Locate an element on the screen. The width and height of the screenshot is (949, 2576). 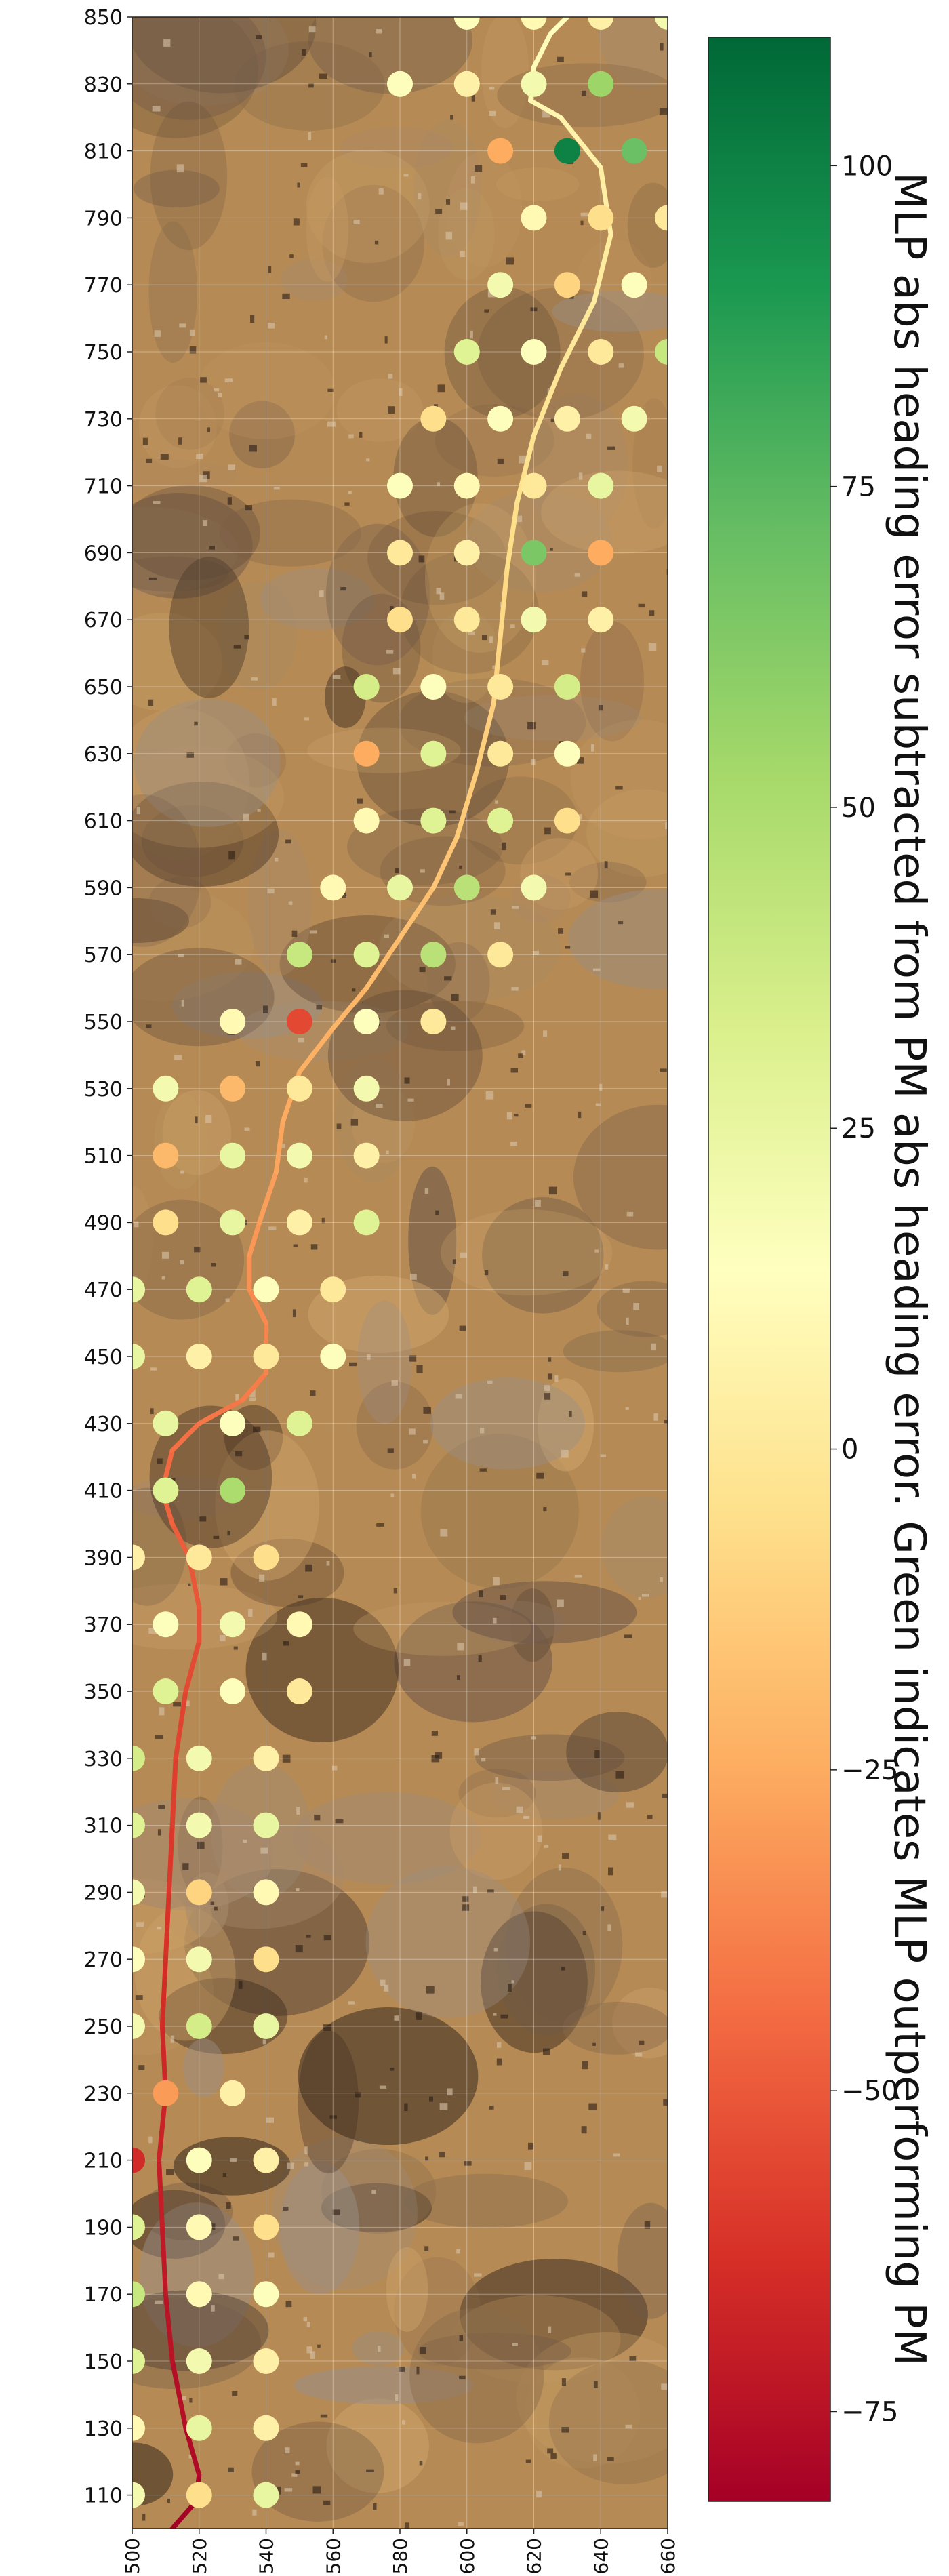
y-tick-label: 410 is located at coordinates (103, 1492).